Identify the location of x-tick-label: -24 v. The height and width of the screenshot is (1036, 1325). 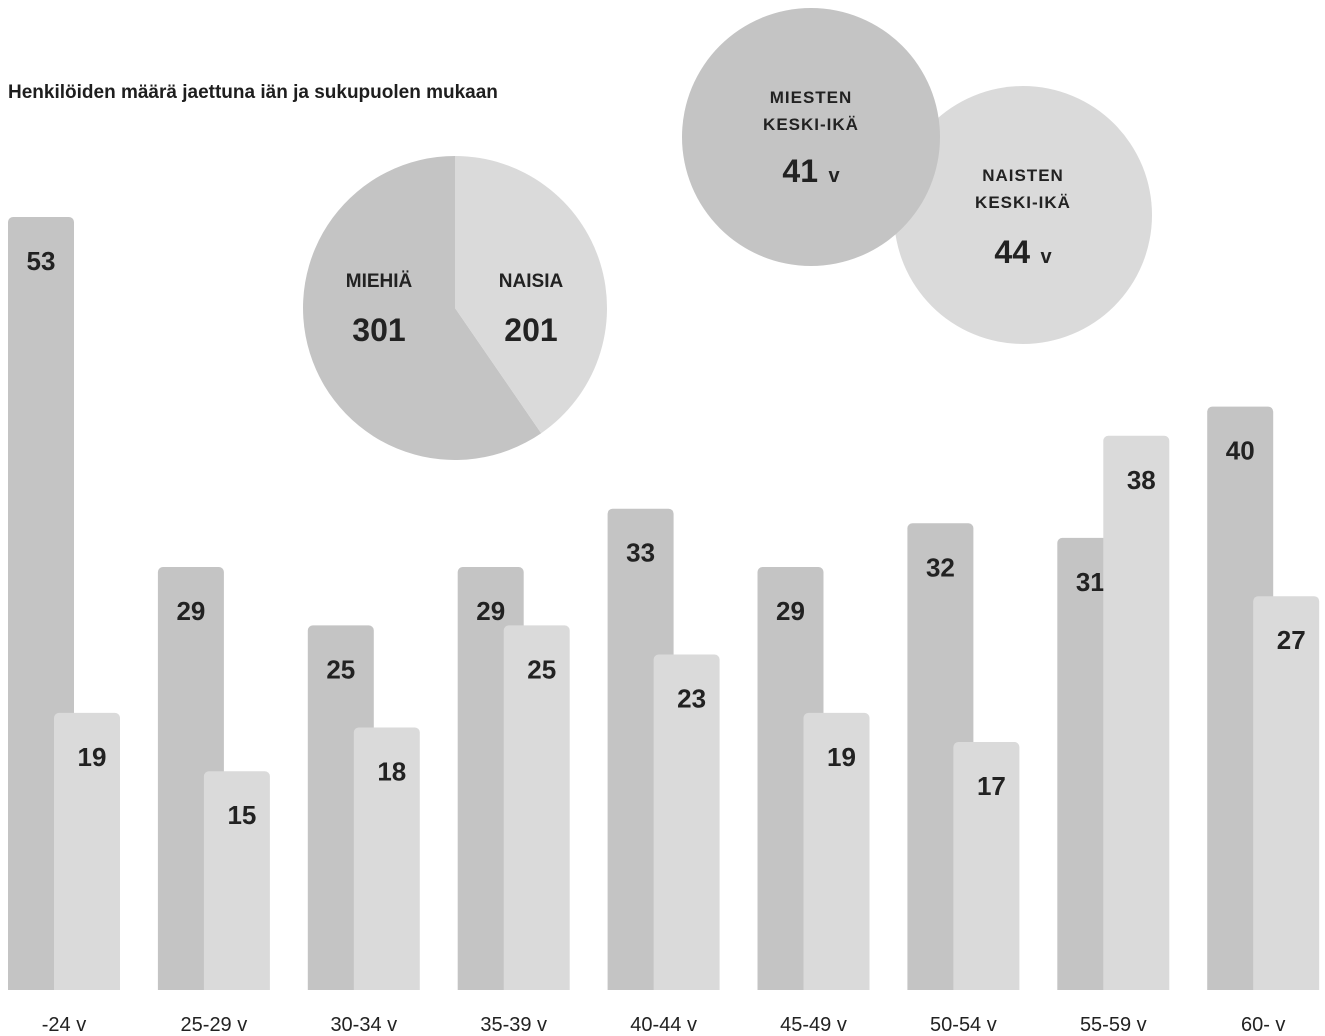
(64, 1025).